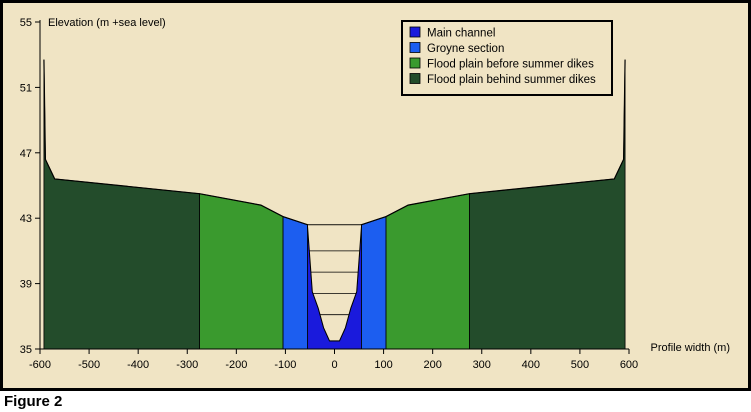 This screenshot has height=412, width=751. I want to click on legend-box, so click(507, 58).